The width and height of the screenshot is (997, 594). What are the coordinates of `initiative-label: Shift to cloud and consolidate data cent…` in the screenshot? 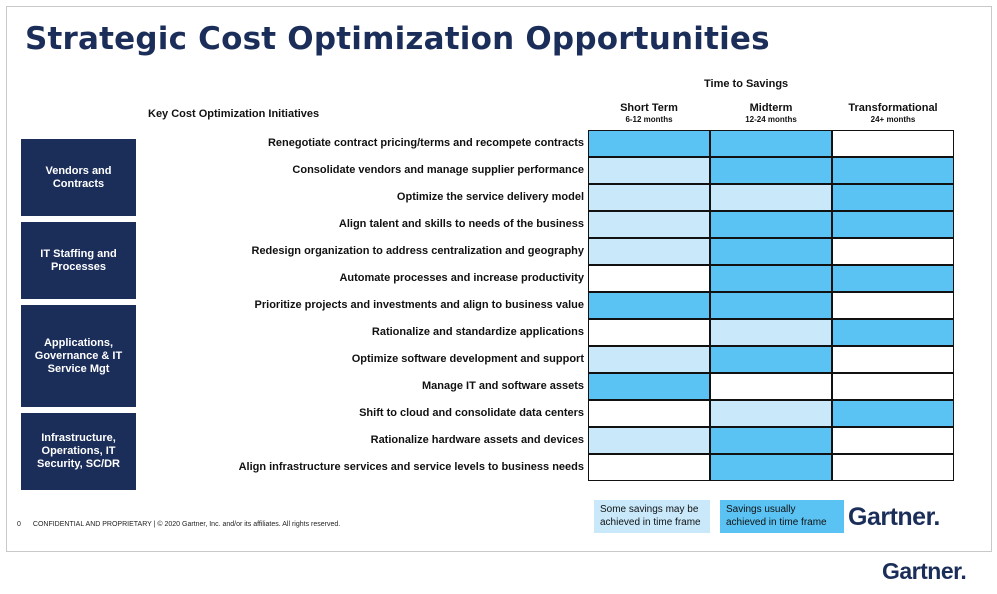 It's located at (471, 413).